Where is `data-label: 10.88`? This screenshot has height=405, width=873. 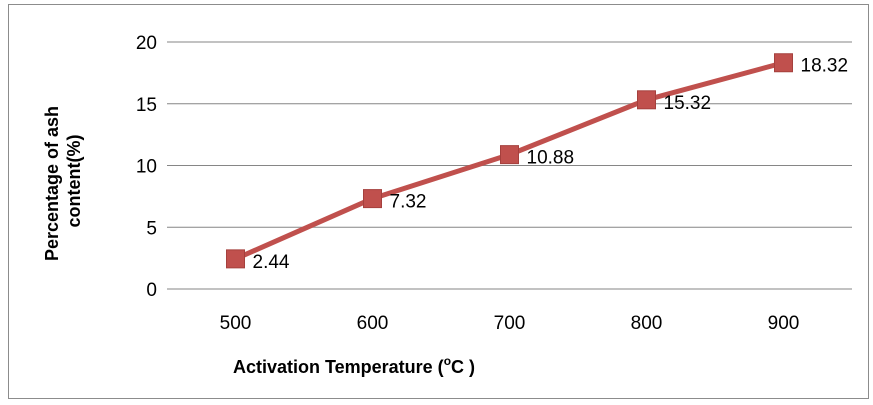 data-label: 10.88 is located at coordinates (551, 158).